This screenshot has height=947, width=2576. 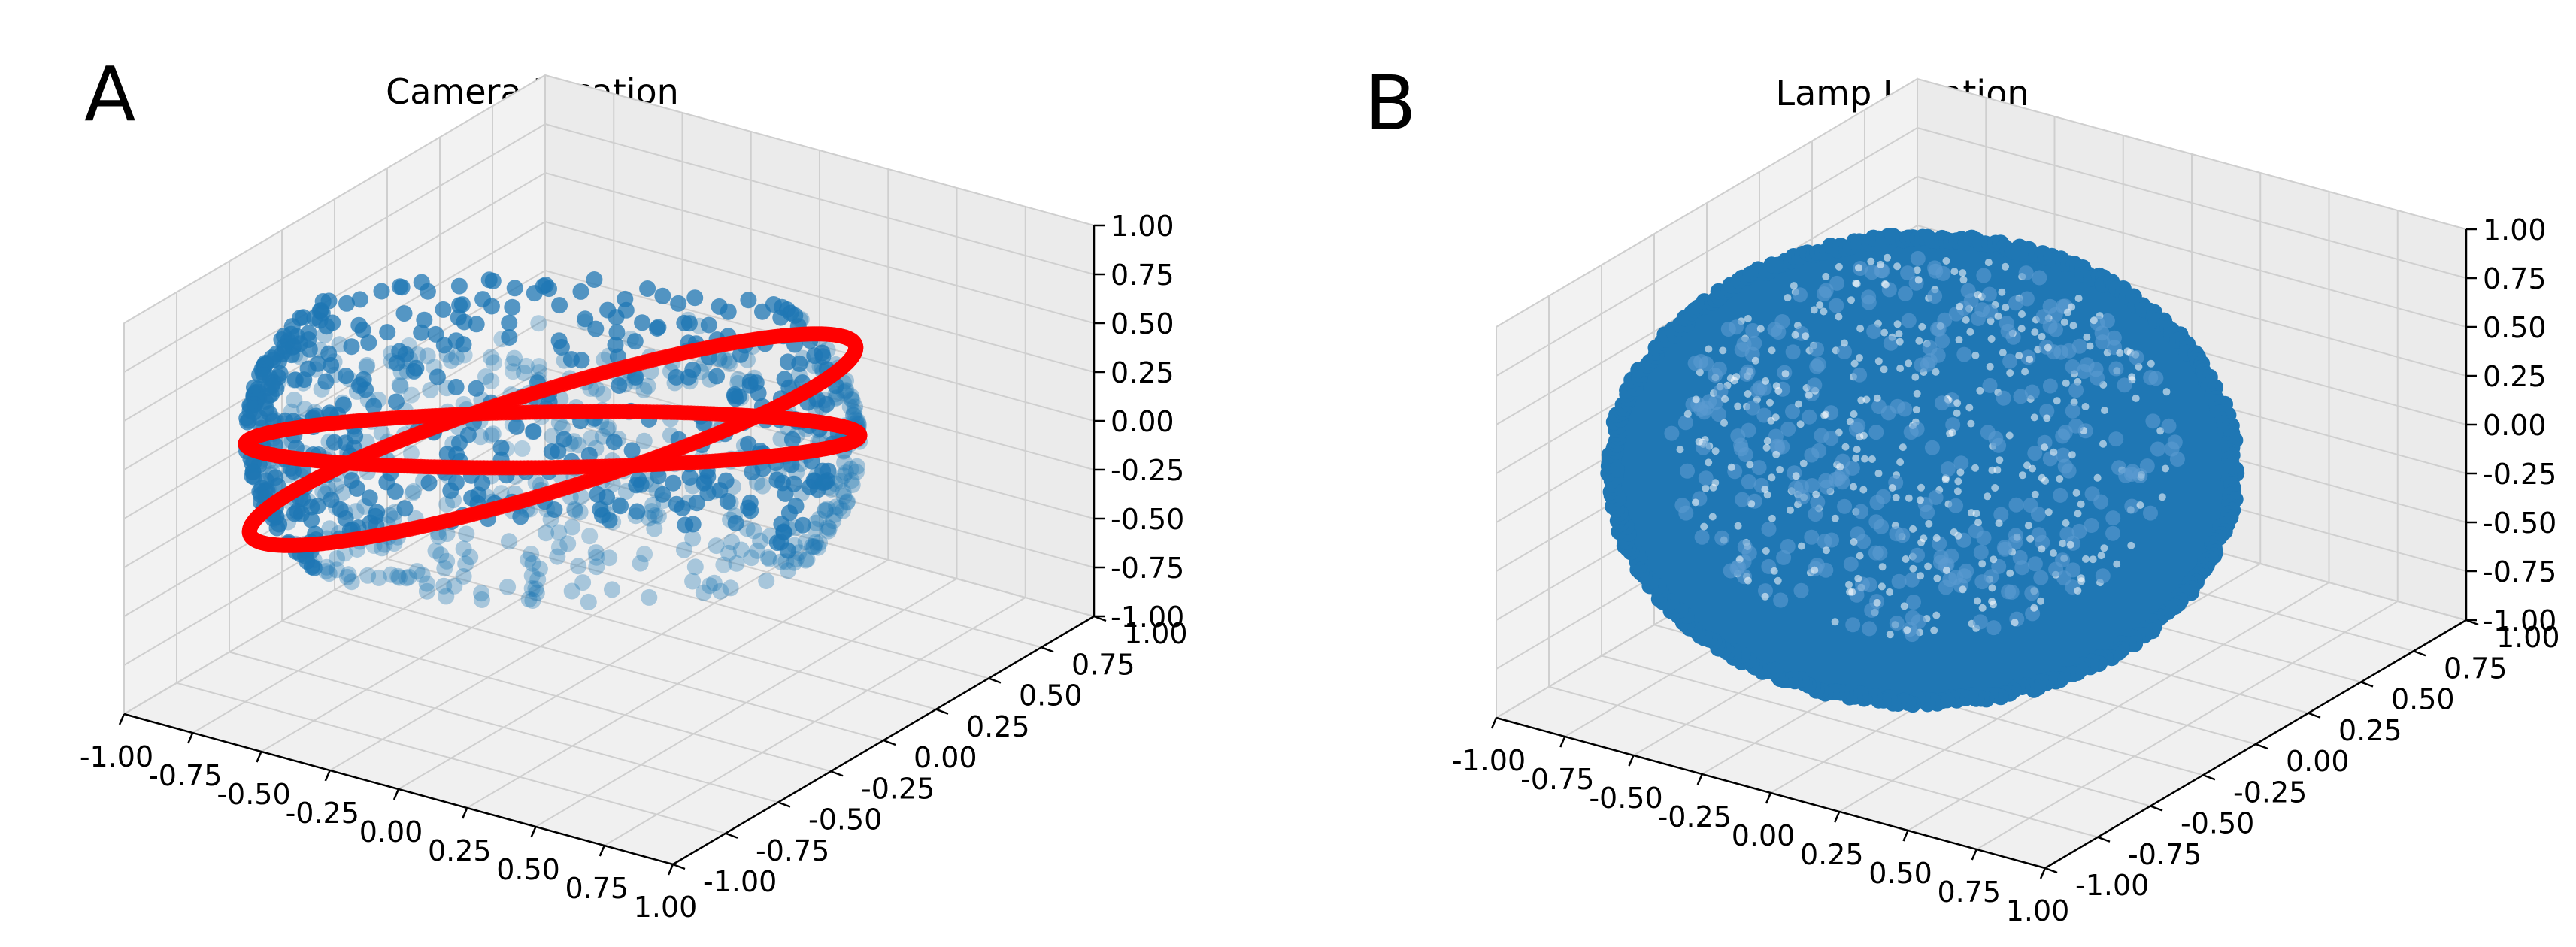 I want to click on z-tick-label: -1.00, so click(x=2519, y=621).